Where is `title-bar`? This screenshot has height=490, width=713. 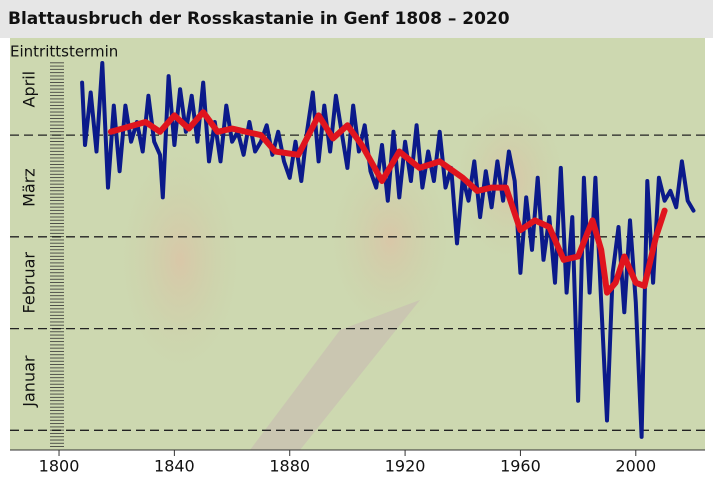 title-bar is located at coordinates (356, 19).